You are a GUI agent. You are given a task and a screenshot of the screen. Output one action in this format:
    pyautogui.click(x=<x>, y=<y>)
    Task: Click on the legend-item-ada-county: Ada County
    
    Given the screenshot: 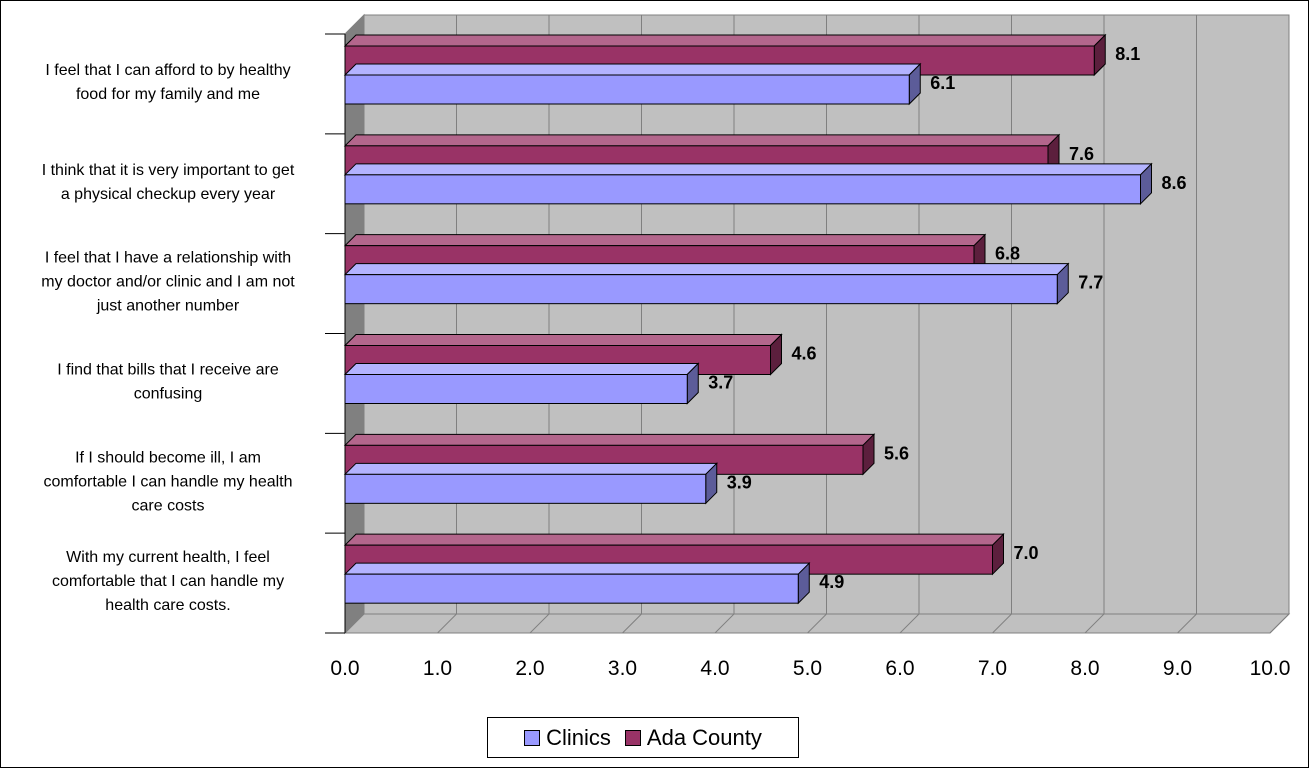 What is the action you would take?
    pyautogui.click(x=693, y=737)
    